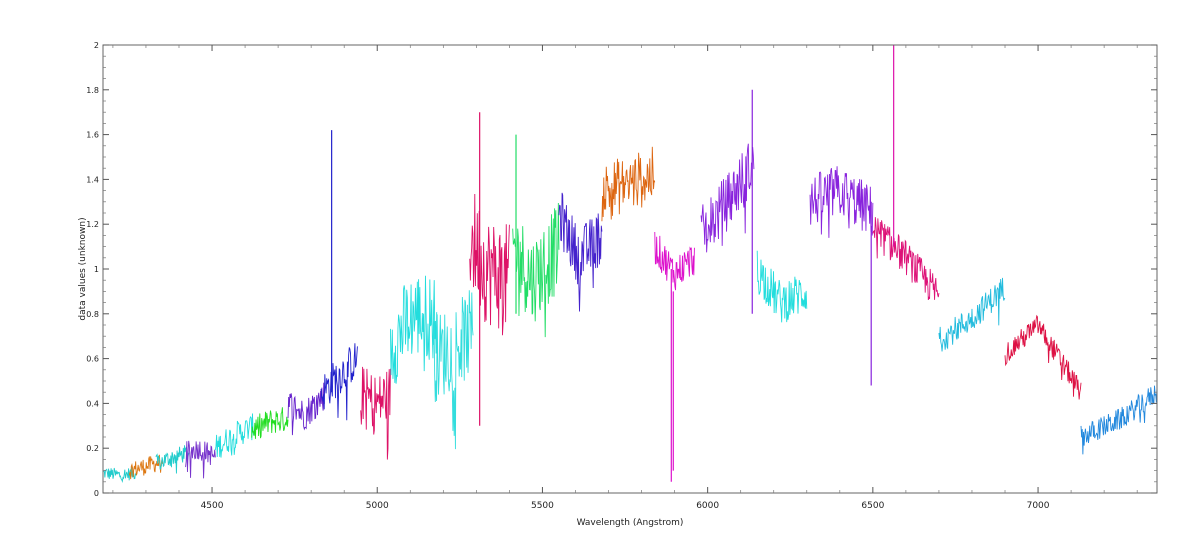  What do you see at coordinates (630, 523) in the screenshot?
I see `x-axis-label: Wavelength (Angstrom)` at bounding box center [630, 523].